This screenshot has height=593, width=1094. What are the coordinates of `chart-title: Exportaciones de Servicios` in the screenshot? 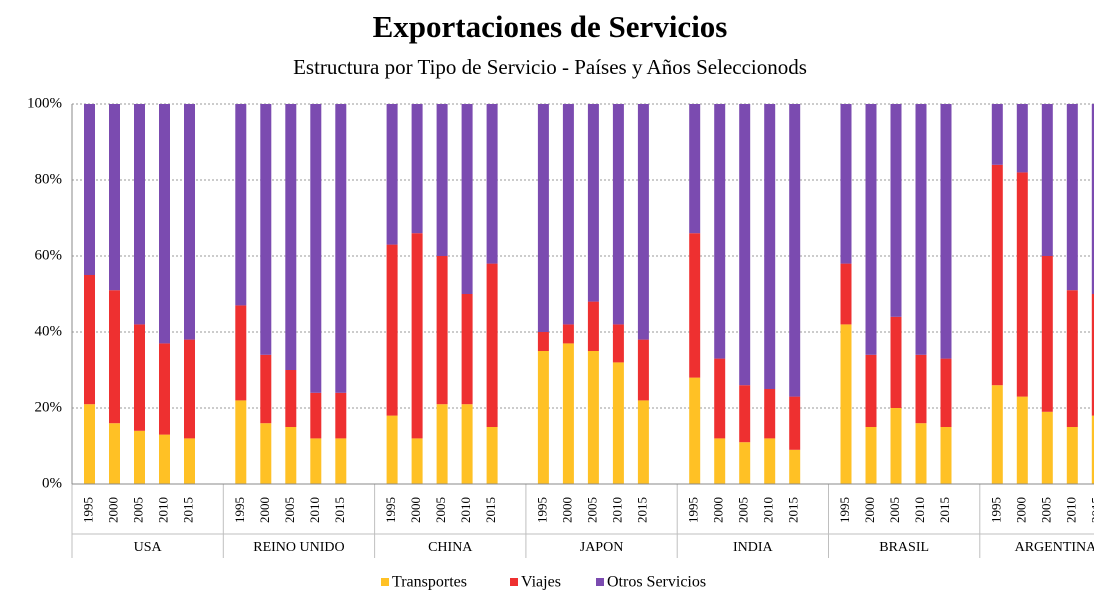 It's located at (550, 26).